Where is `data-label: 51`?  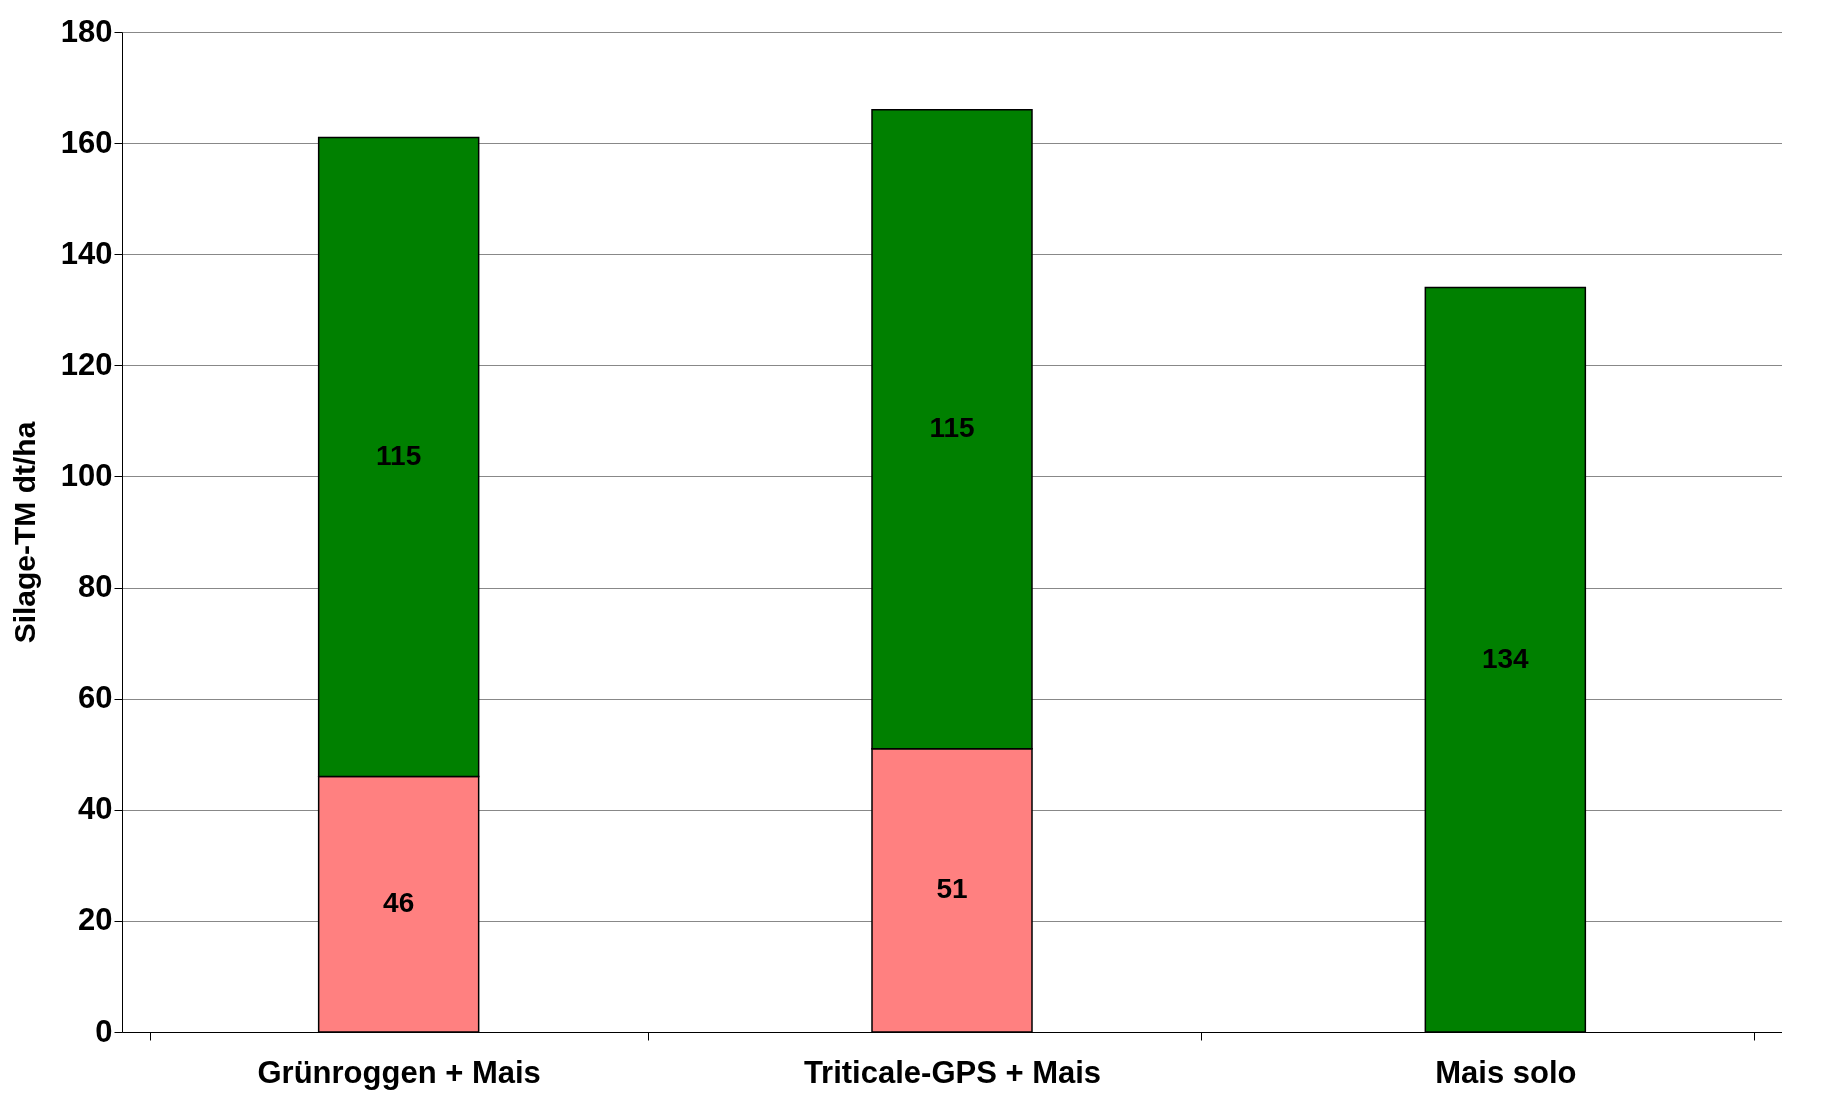
data-label: 51 is located at coordinates (952, 889).